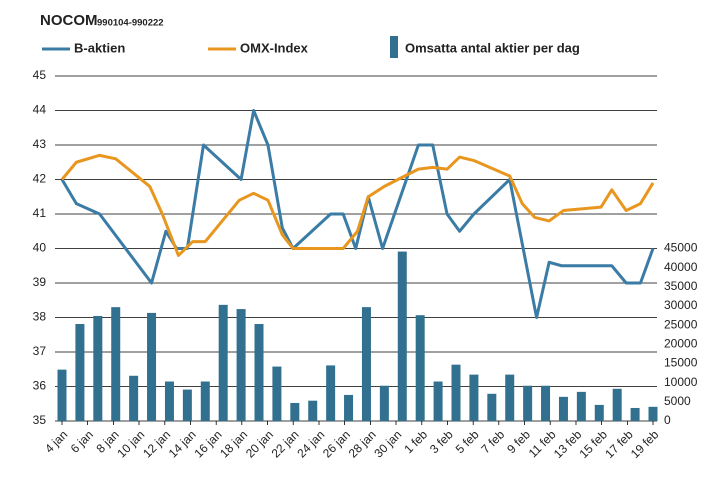  What do you see at coordinates (259, 443) in the screenshot?
I see `x-tick-label: 20 jan` at bounding box center [259, 443].